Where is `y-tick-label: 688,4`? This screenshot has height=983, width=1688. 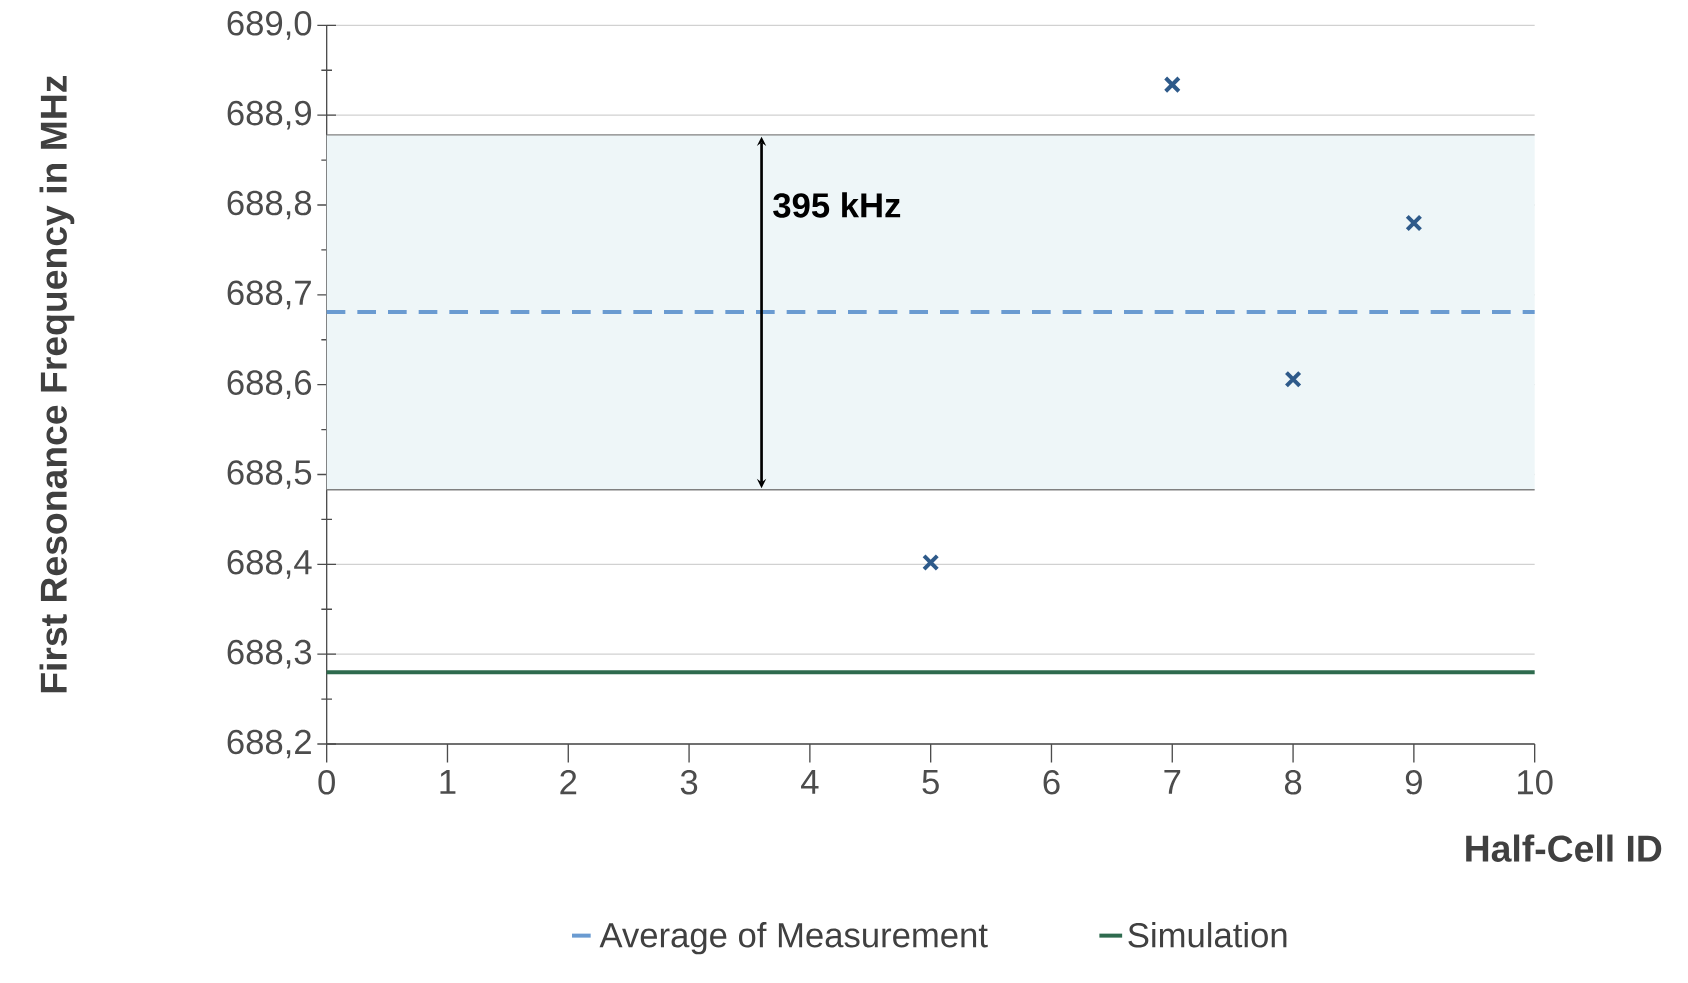 y-tick-label: 688,4 is located at coordinates (269, 564).